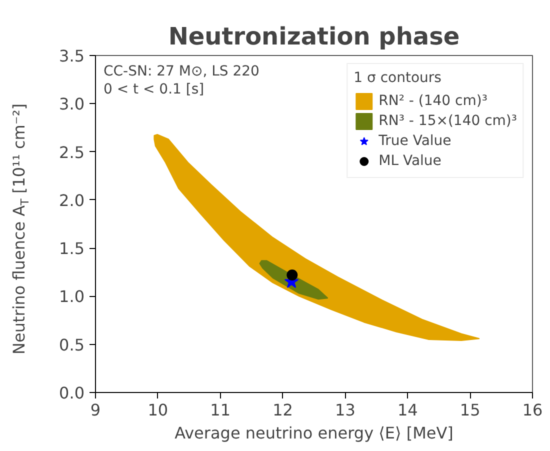 Image resolution: width=550 pixels, height=451 pixels. I want to click on x-tick-label: 15, so click(470, 410).